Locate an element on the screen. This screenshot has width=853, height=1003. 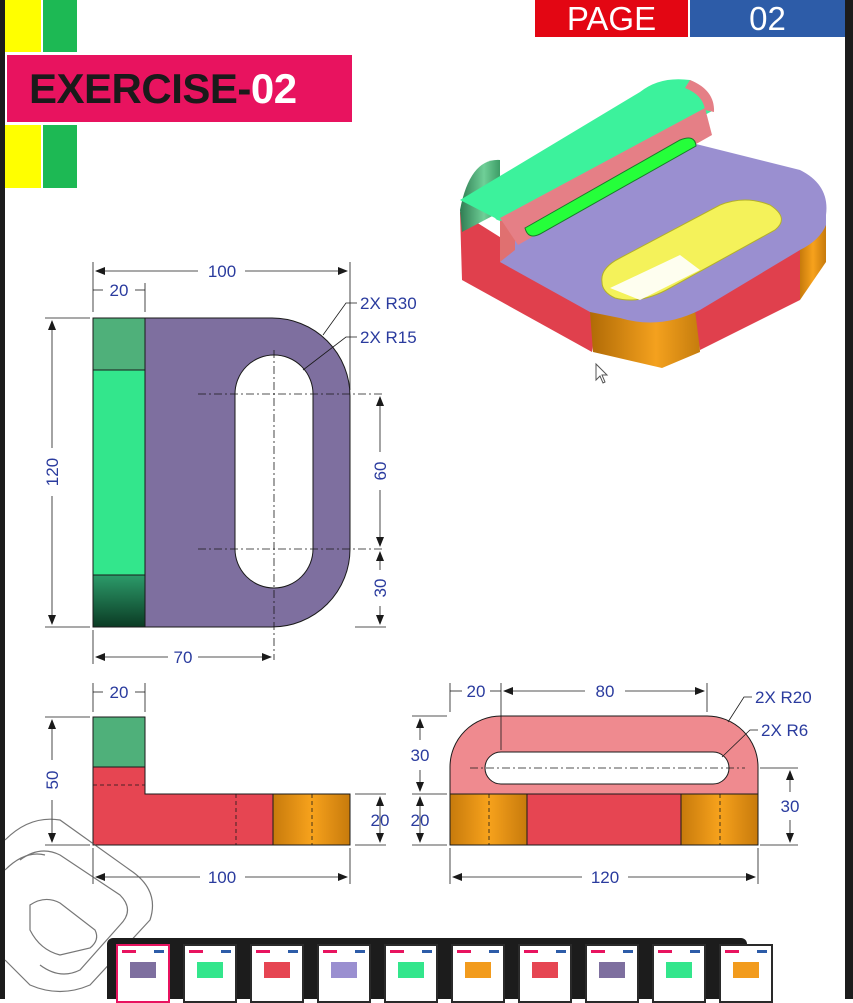
end-lower-right is located at coordinates (719, 819).